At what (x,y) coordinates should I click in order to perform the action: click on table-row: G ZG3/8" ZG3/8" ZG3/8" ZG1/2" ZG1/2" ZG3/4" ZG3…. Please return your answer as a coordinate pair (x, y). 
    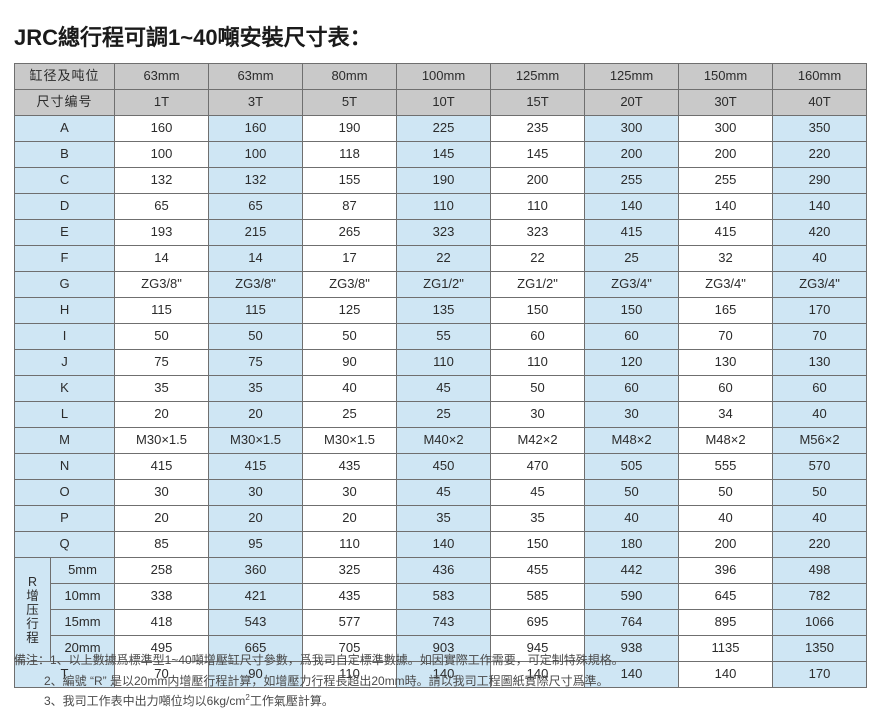
    Looking at the image, I should click on (440, 284).